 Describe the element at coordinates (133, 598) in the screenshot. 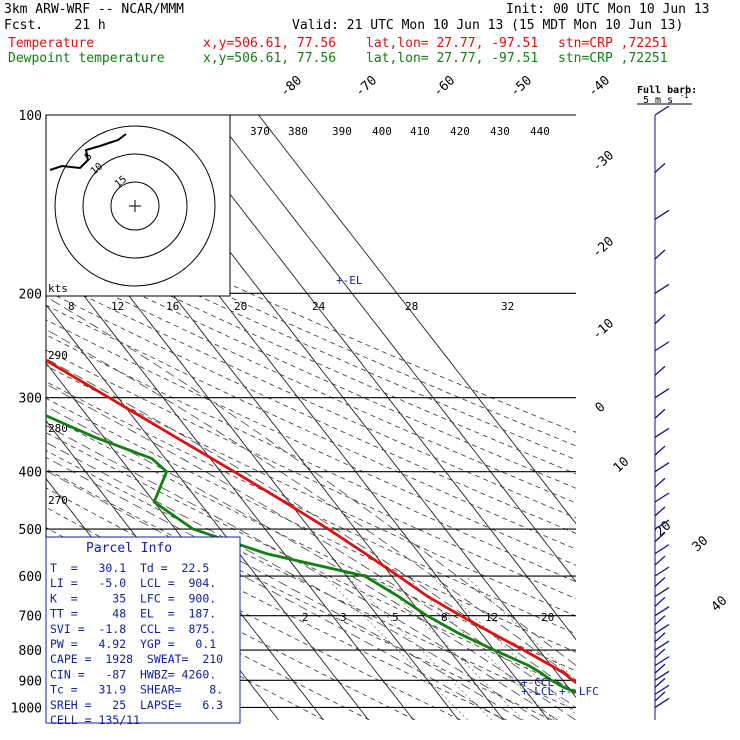

I see `parcel-info-row: K = 35 LFC = 900.` at that location.